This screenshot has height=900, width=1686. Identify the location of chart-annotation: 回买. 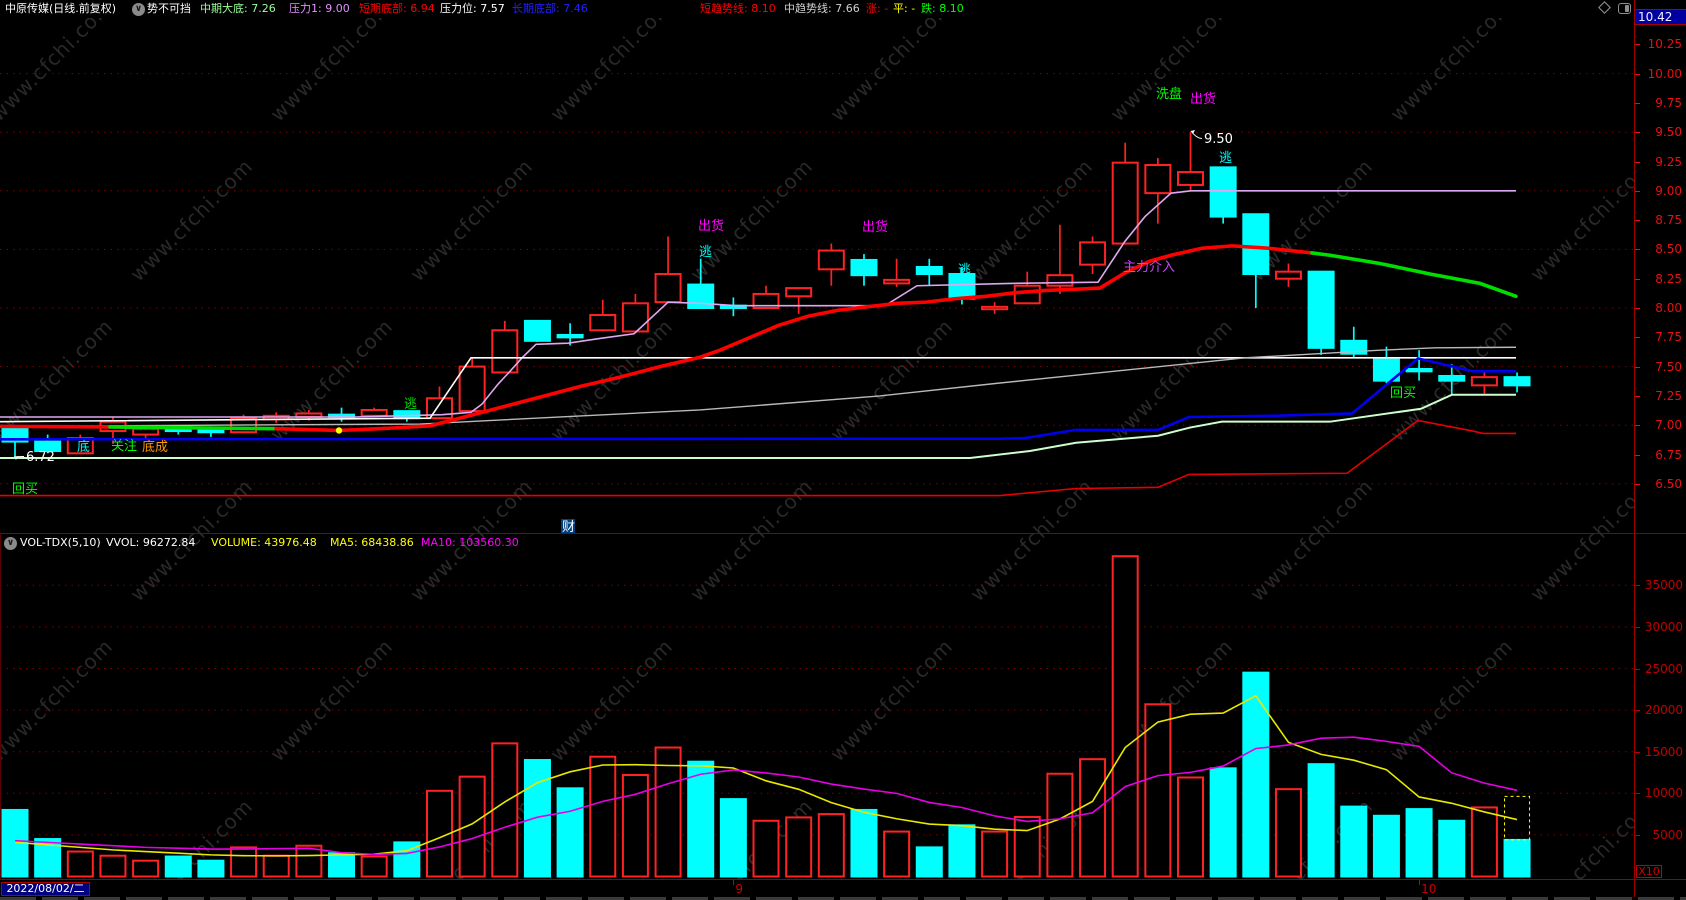
(25, 489).